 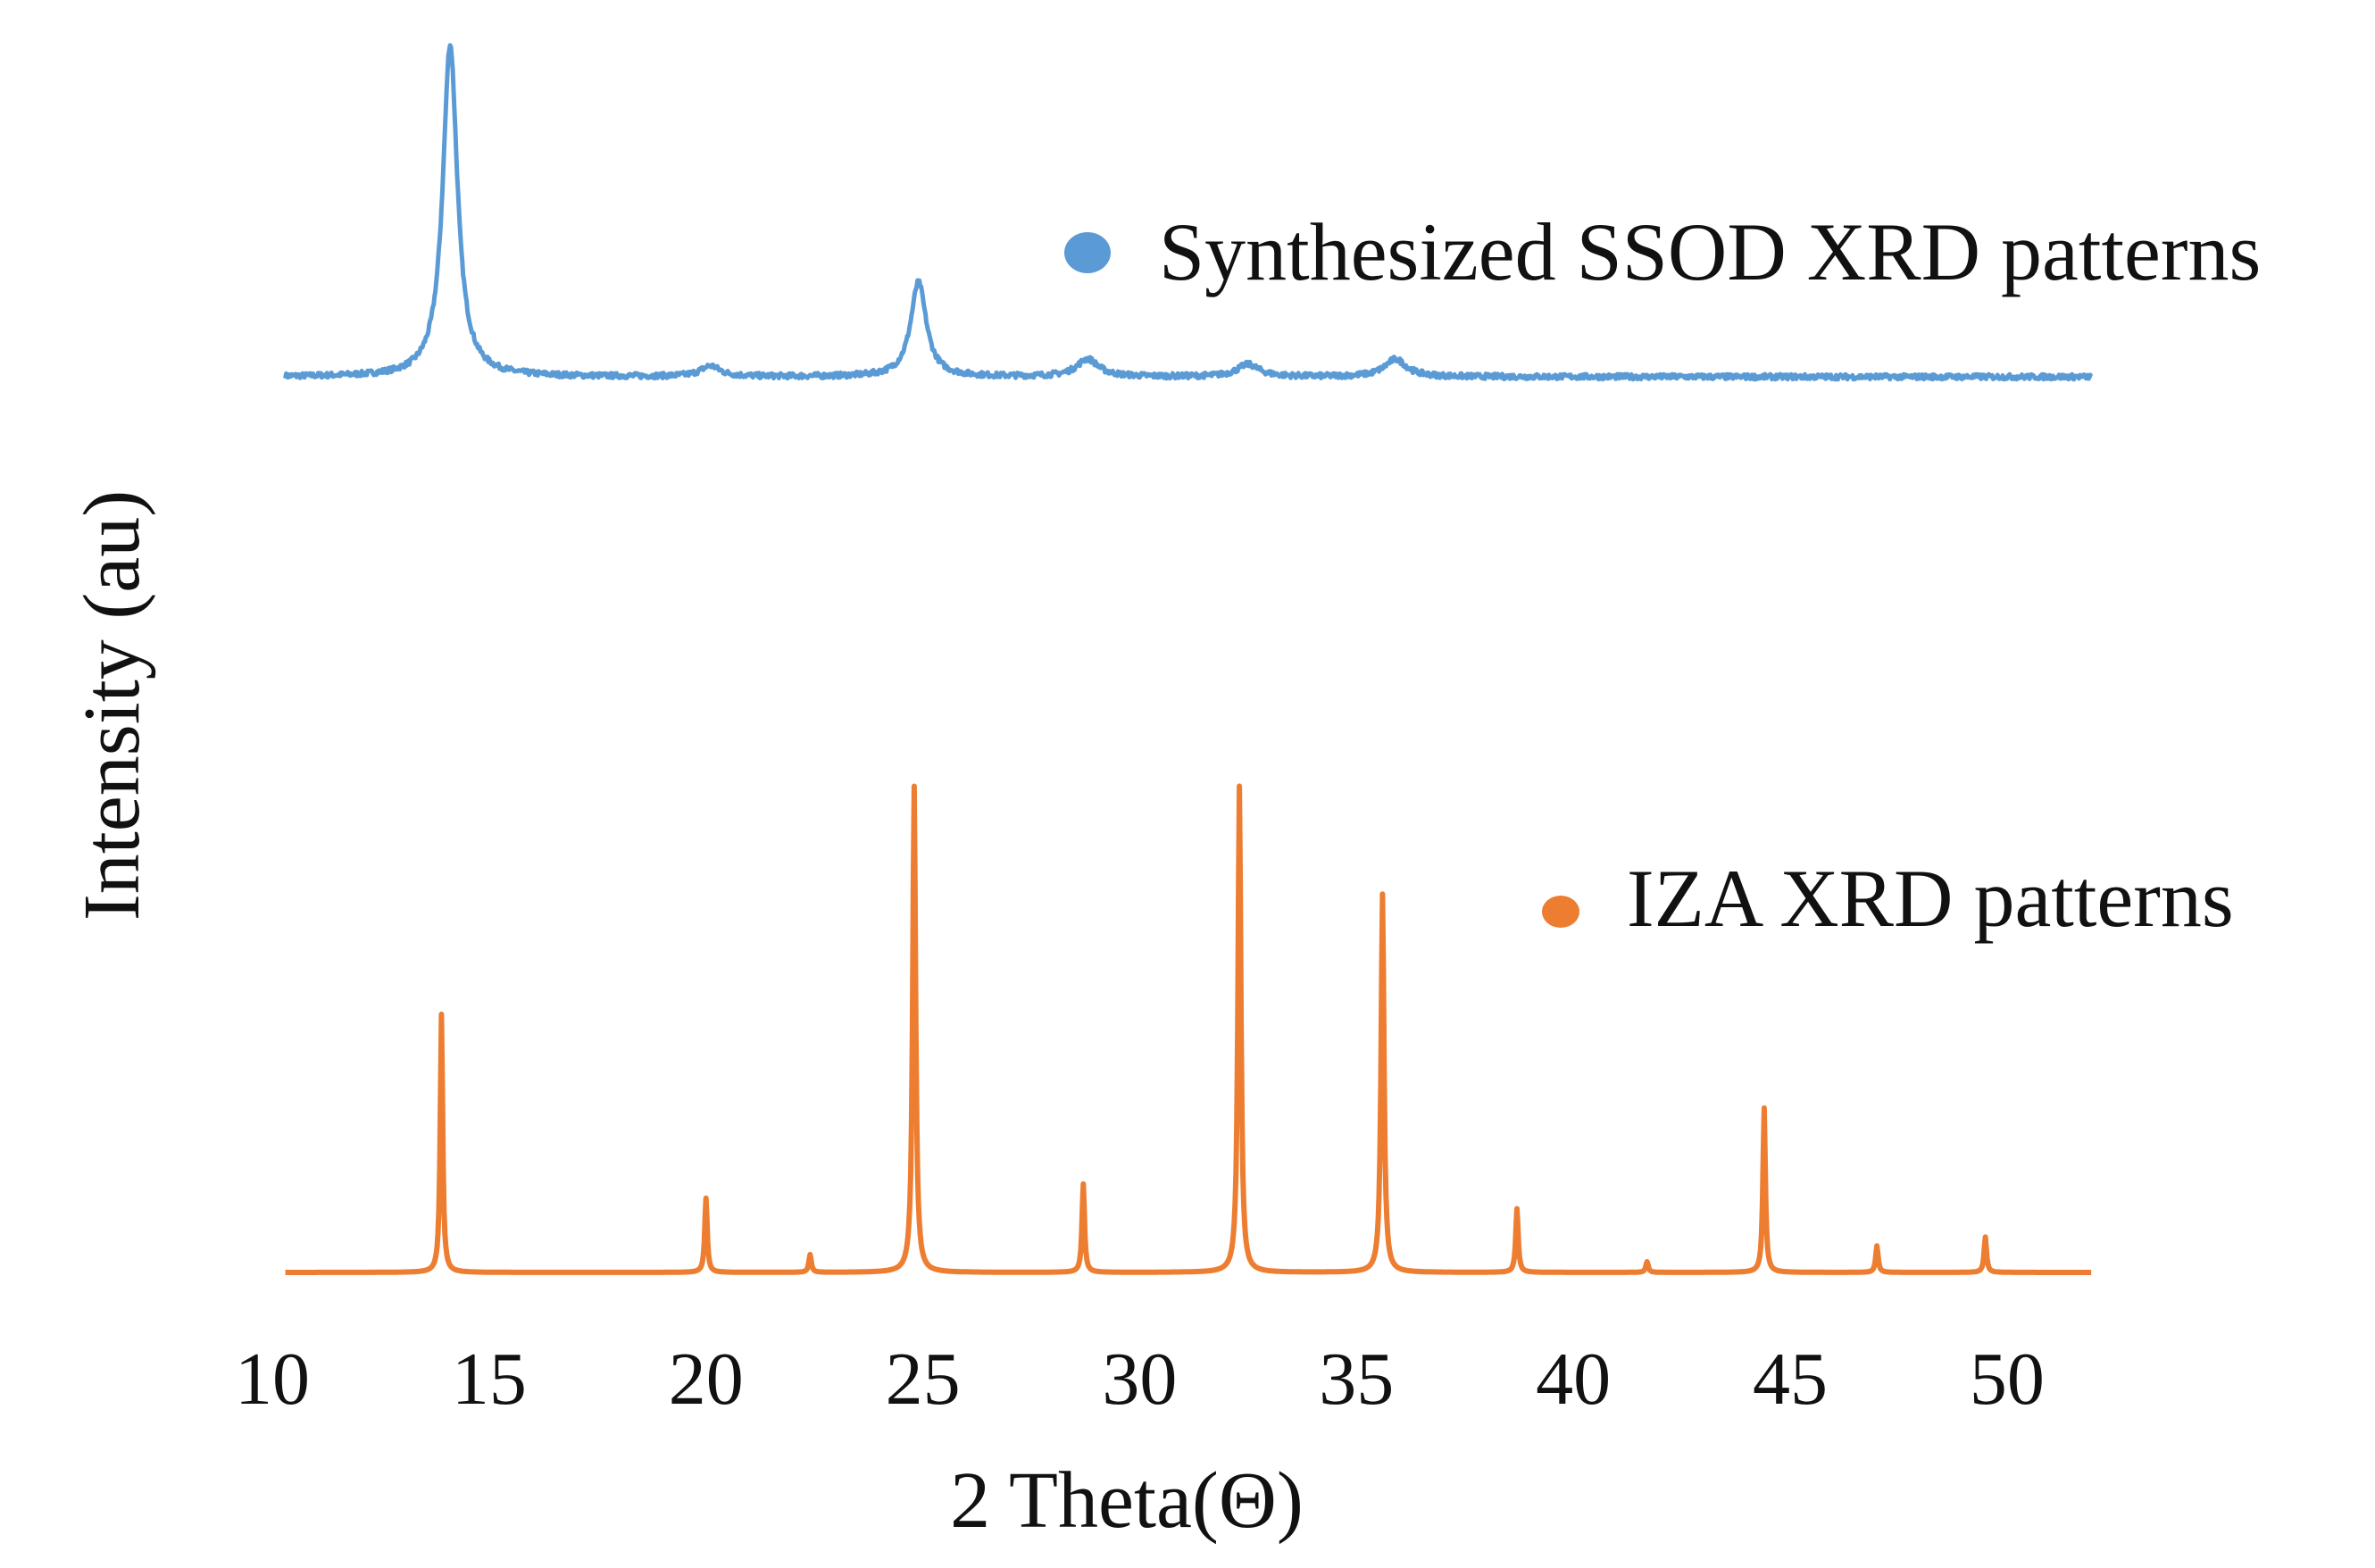 I want to click on legend-item-iza: IZA XRD patterns, so click(x=1888, y=898).